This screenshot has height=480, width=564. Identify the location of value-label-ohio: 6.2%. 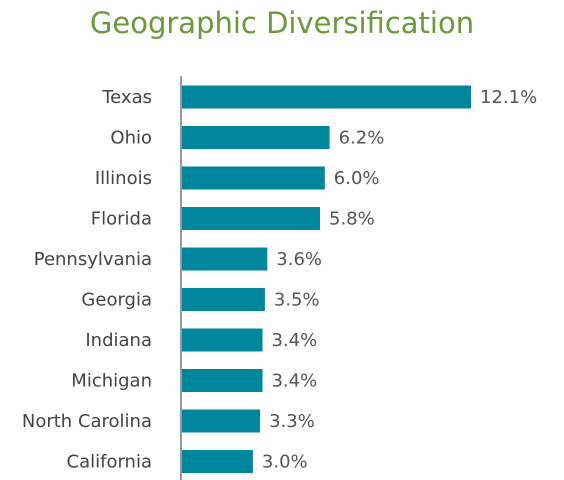
(362, 138).